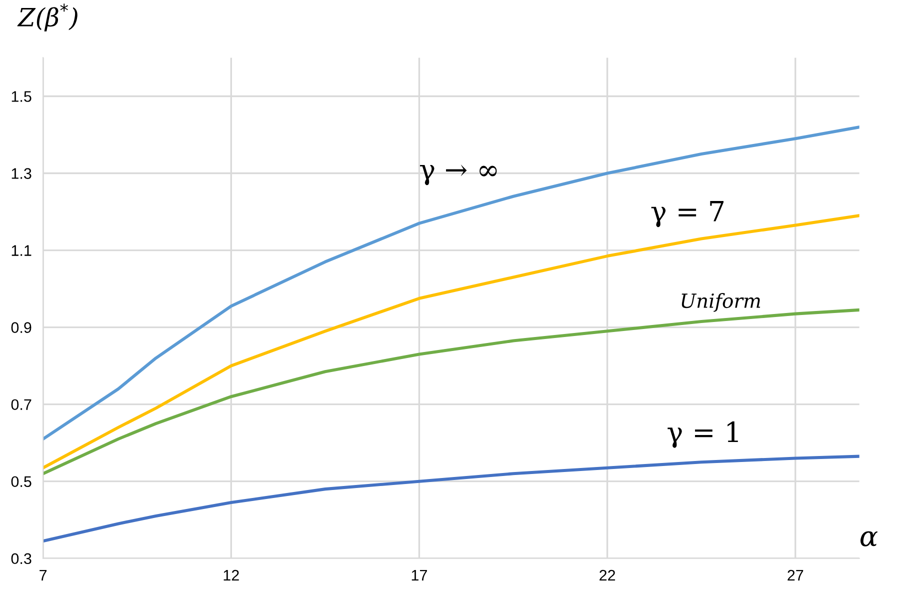 The image size is (897, 589). I want to click on series-label: γ → ∞, so click(458, 175).